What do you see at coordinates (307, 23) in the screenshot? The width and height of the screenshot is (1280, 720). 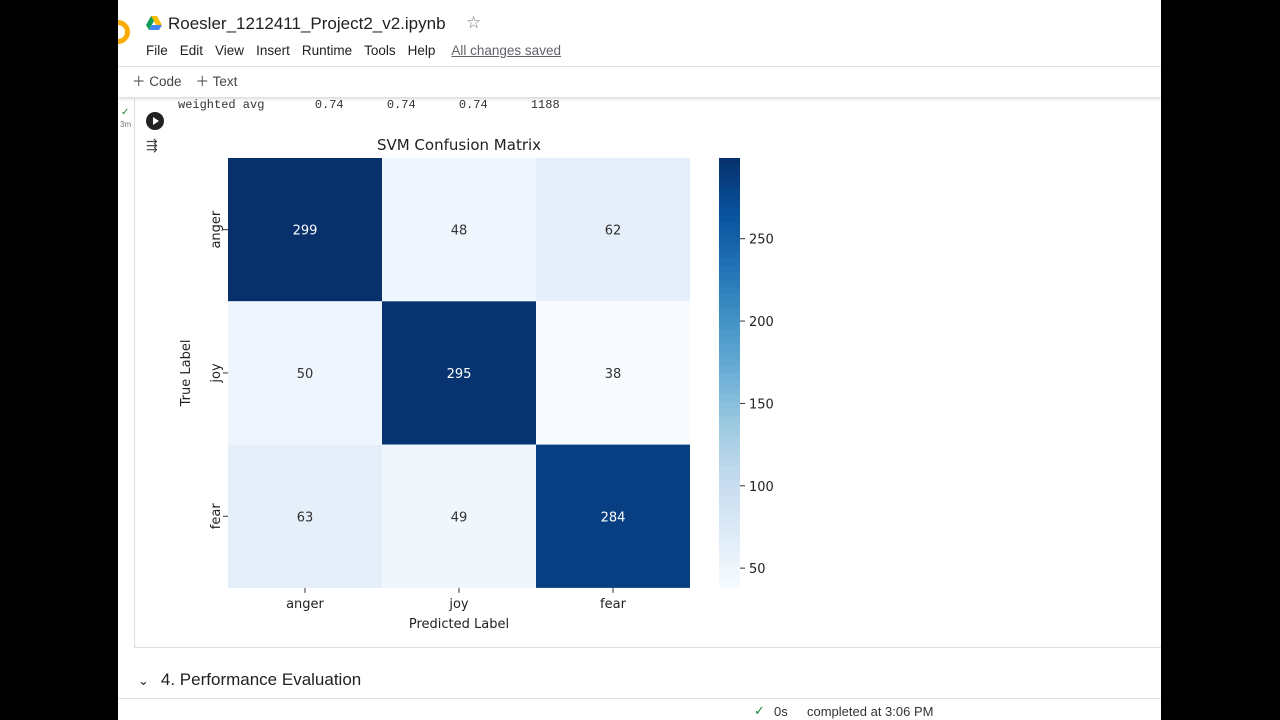 I see `notebook-title: Roesler_1212411_Project2_v2.ipynb` at bounding box center [307, 23].